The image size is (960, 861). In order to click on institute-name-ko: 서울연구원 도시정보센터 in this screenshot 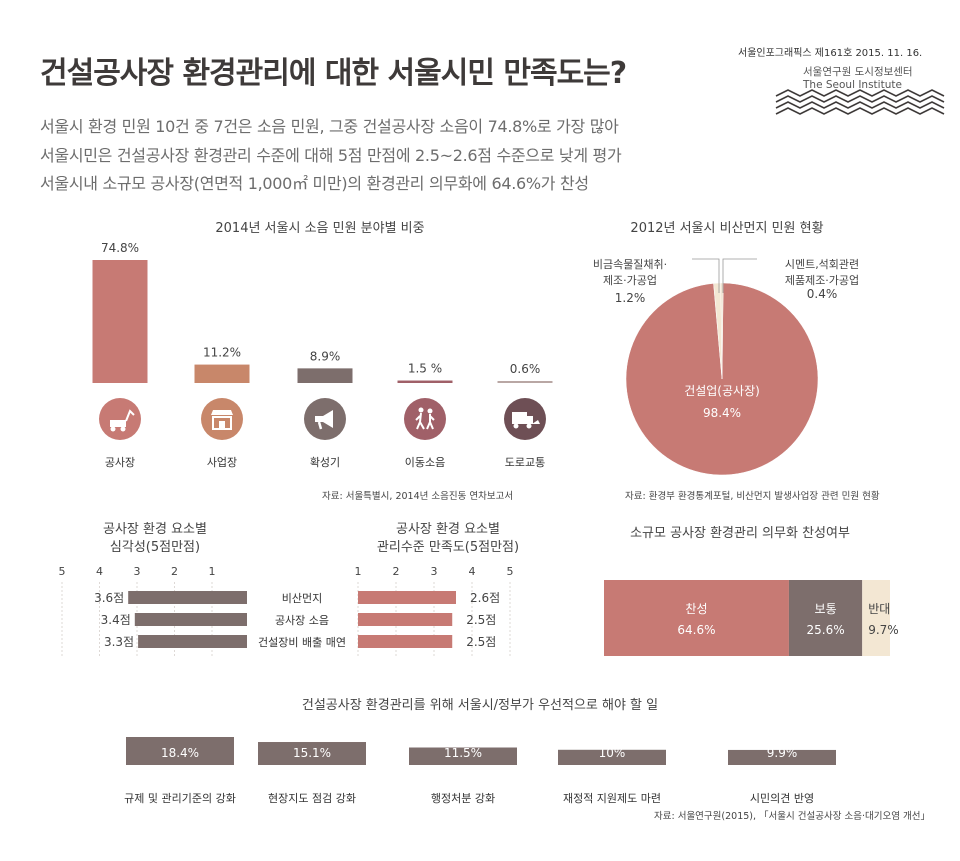, I will do `click(858, 72)`.